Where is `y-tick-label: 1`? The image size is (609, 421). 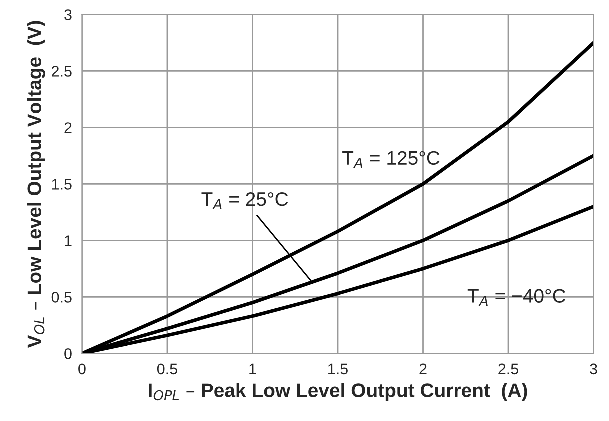
y-tick-label: 1 is located at coordinates (68, 241).